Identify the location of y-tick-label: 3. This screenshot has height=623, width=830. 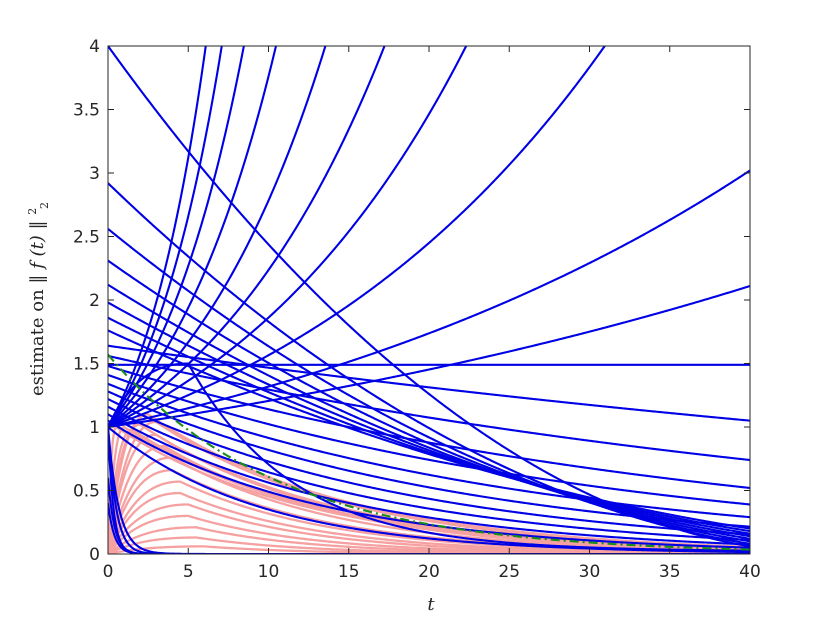
(94, 174).